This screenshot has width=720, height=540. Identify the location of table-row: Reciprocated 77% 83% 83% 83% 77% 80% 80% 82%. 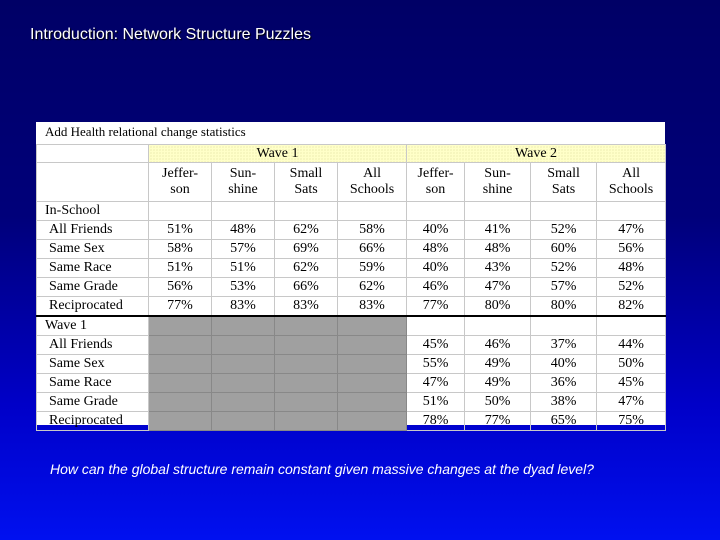
(351, 306).